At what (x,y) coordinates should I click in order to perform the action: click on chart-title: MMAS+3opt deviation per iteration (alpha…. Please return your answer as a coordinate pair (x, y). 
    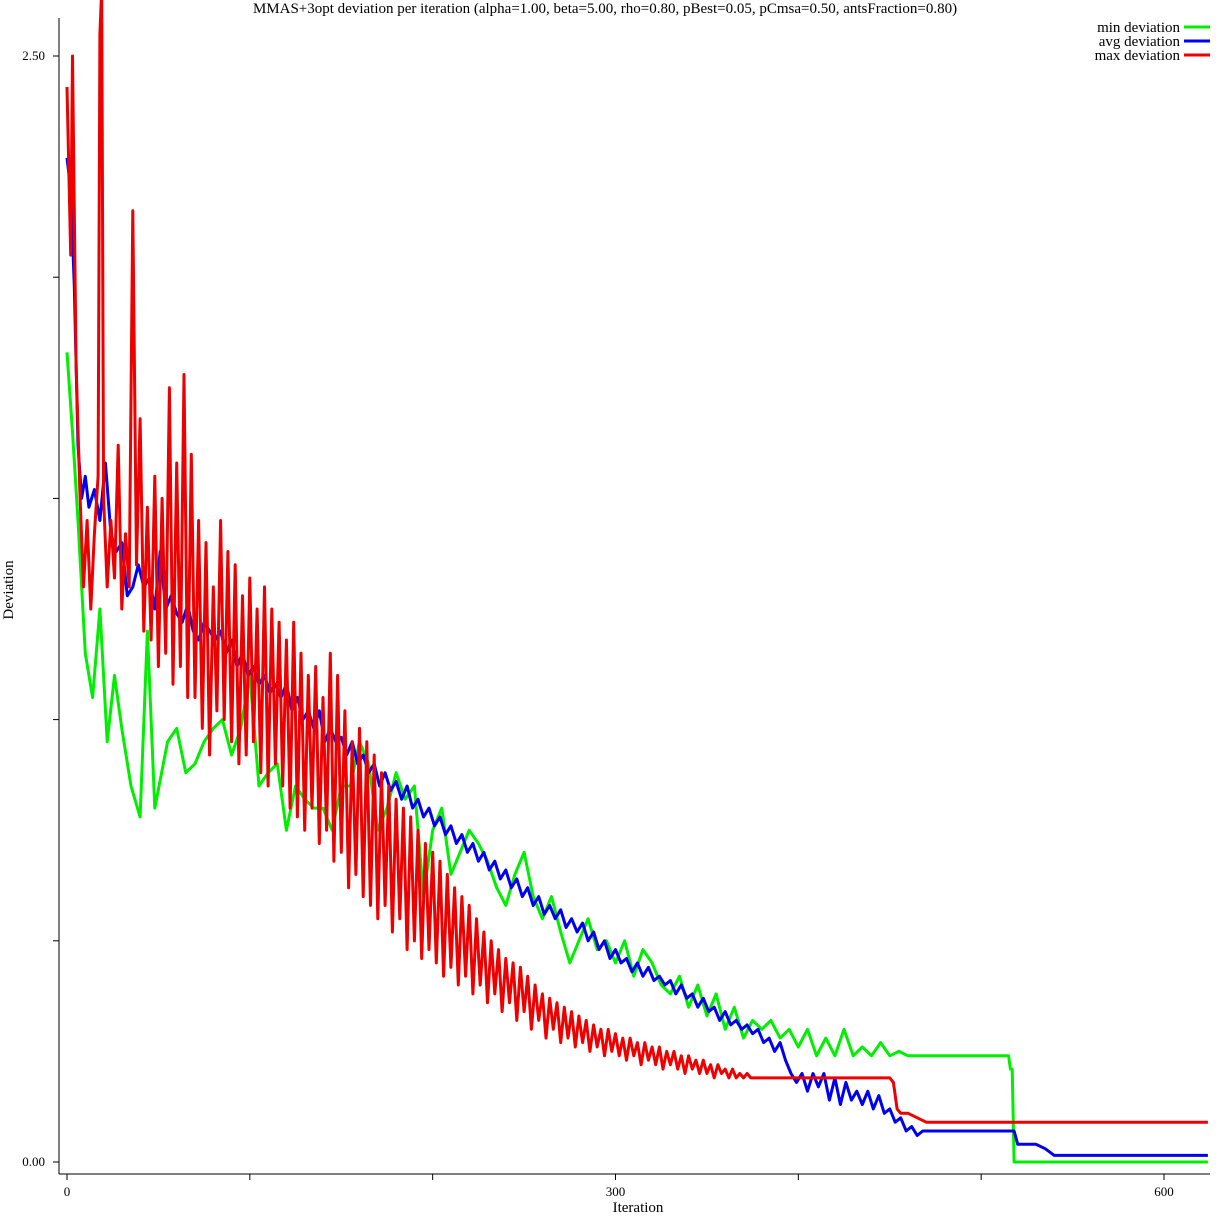
    Looking at the image, I should click on (605, 9).